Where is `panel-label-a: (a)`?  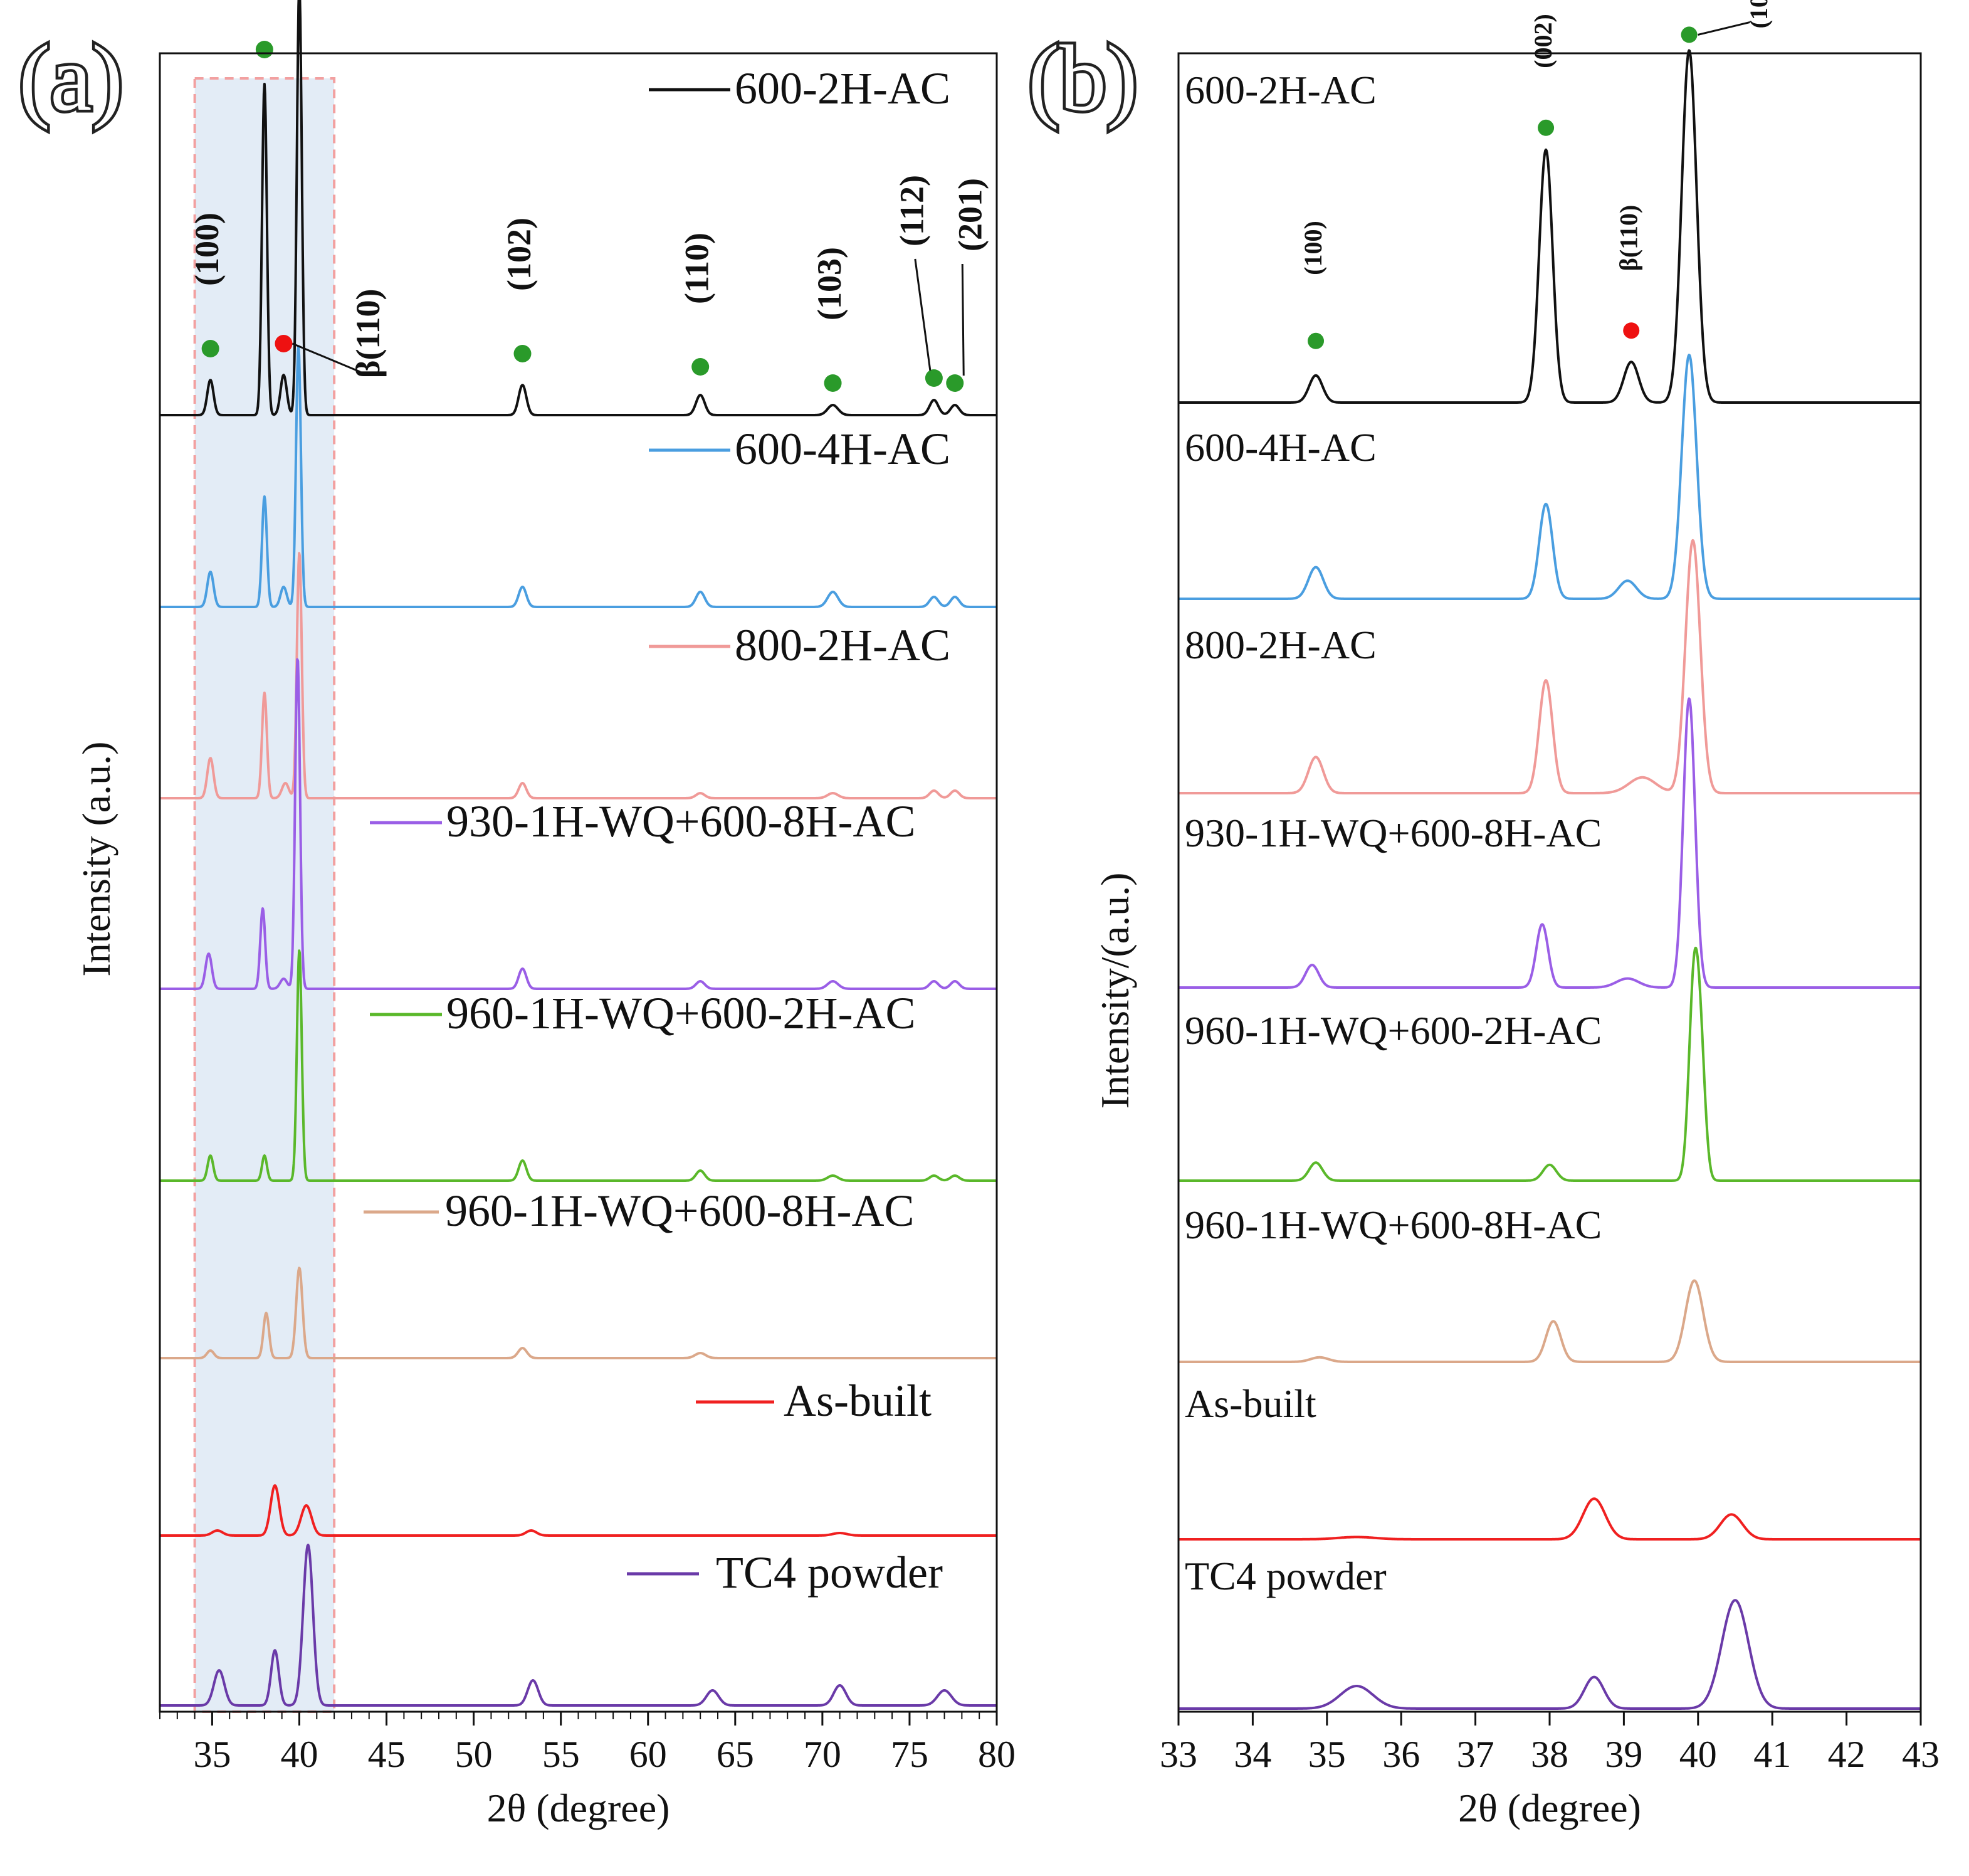
panel-label-a: (a) is located at coordinates (71, 78).